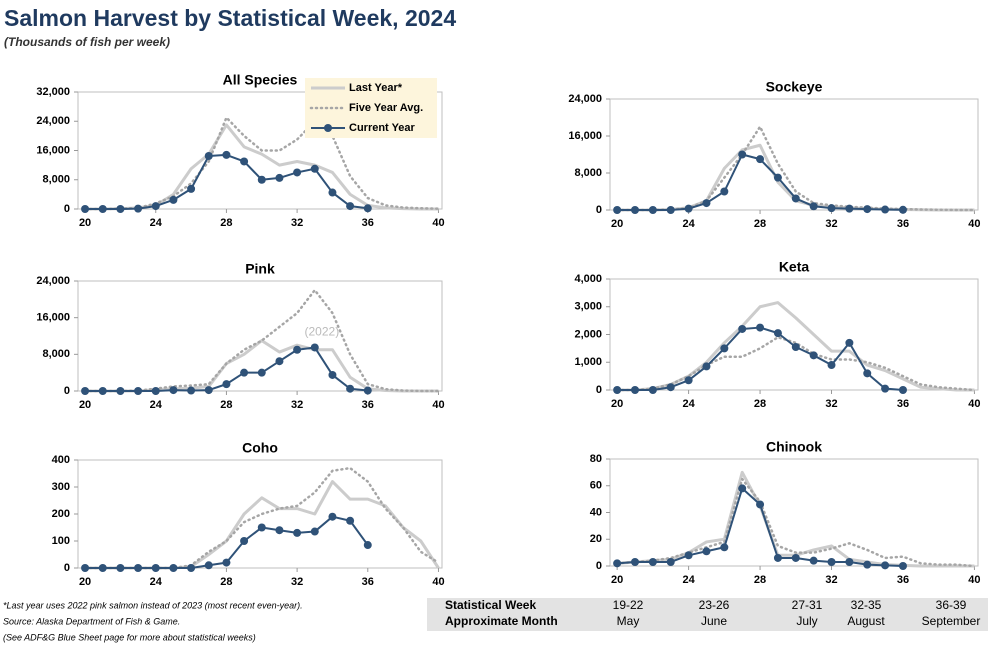 This screenshot has width=988, height=649. I want to click on table-cell: 32-35, so click(866, 605).